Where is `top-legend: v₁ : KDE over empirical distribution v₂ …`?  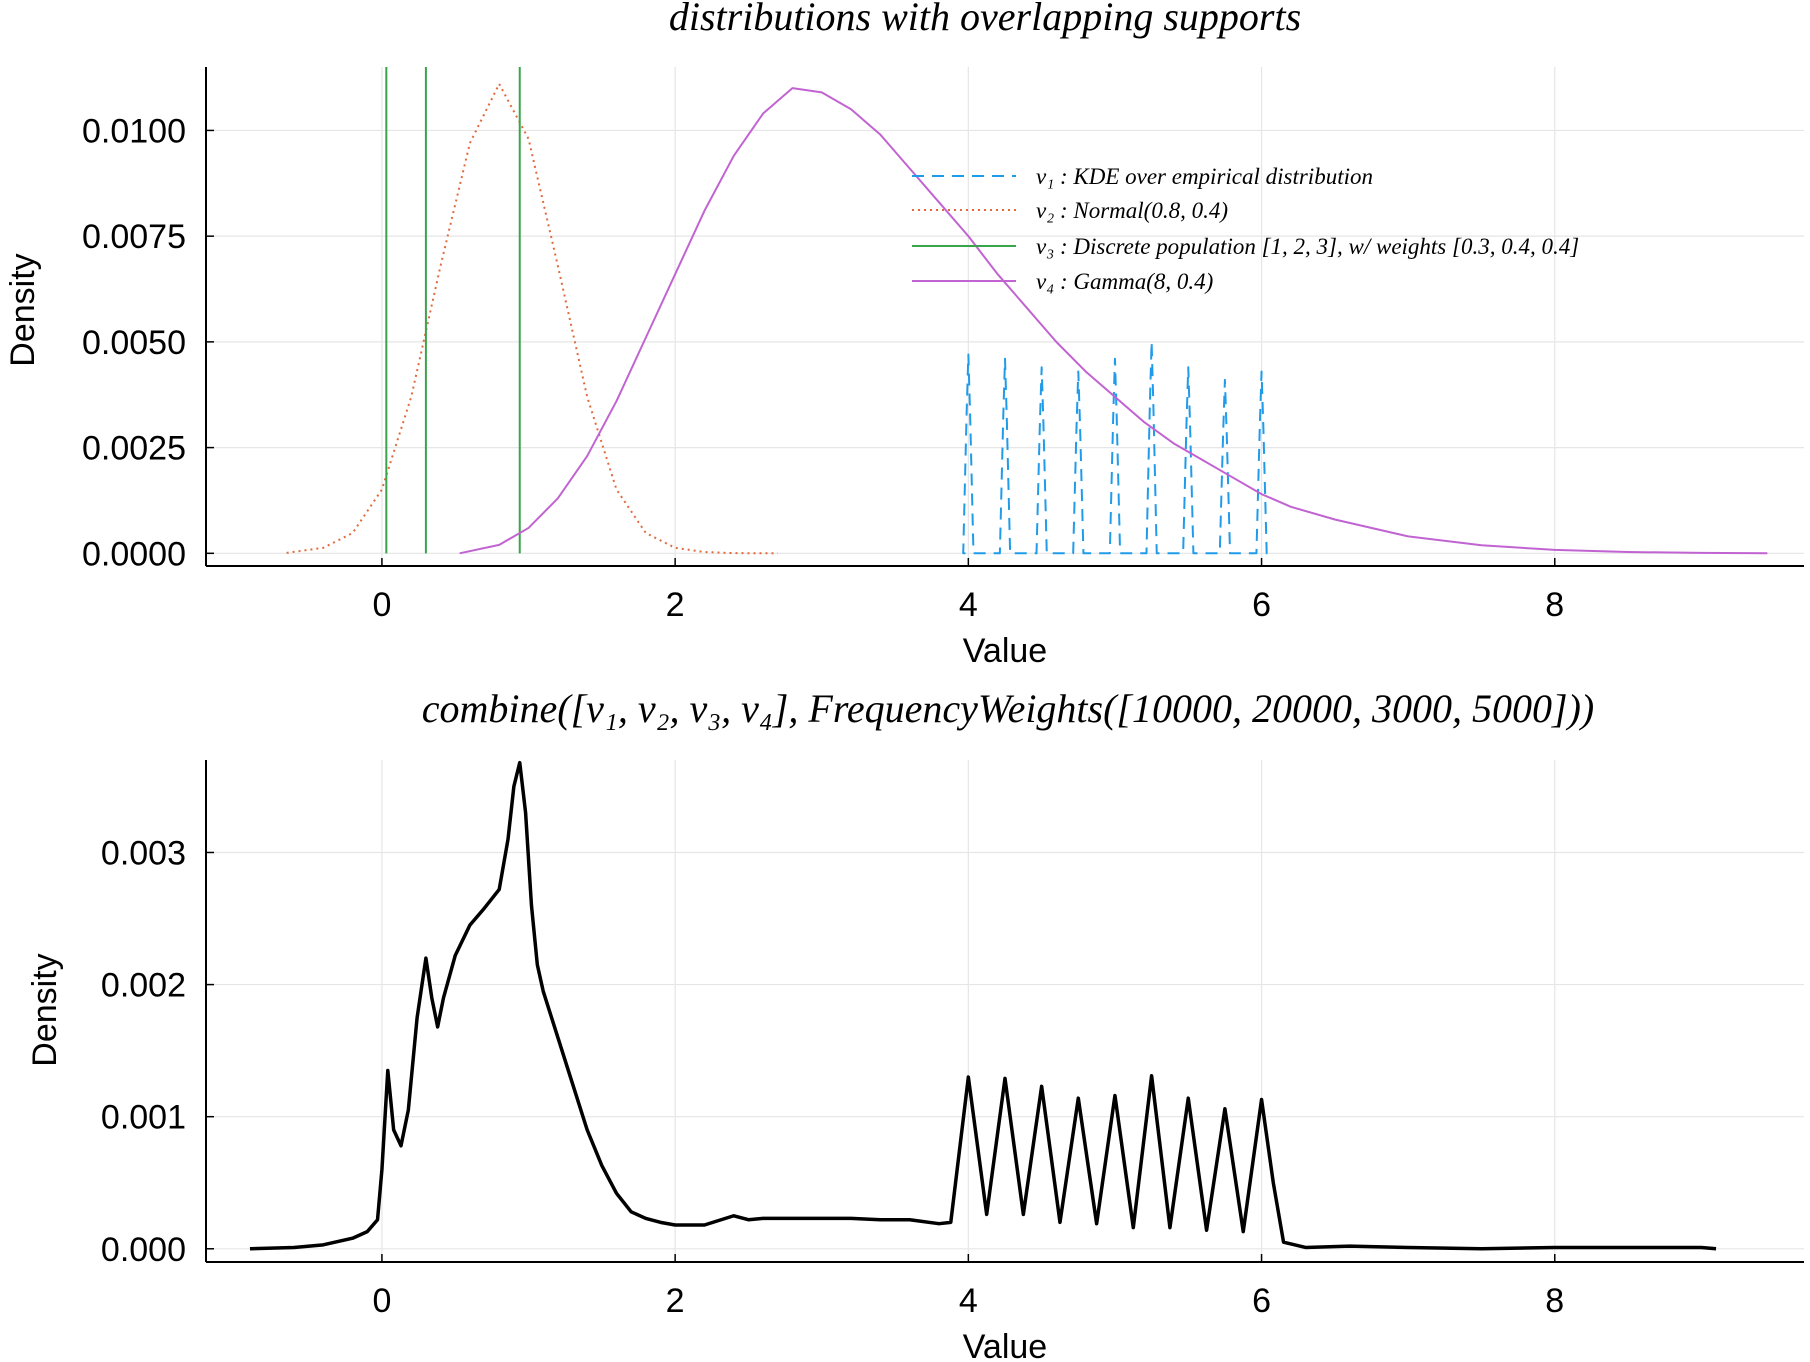
top-legend: v₁ : KDE over empirical distribution v₂ … is located at coordinates (1245, 229).